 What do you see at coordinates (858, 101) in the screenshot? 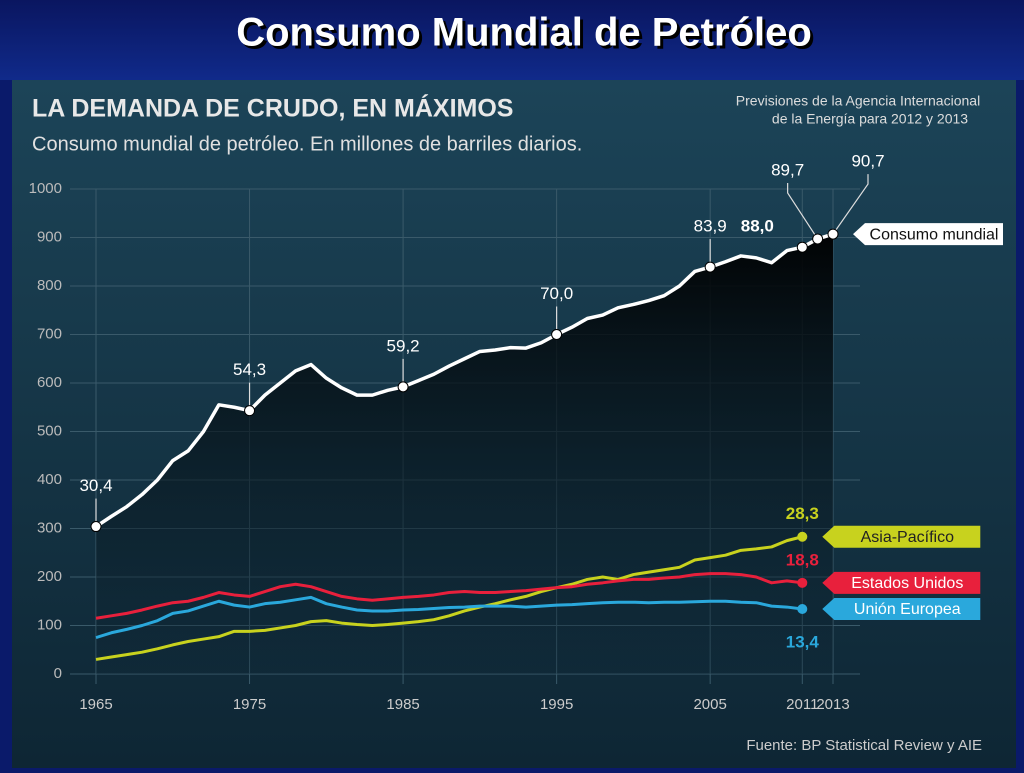
I see `note: Previsiones de la Agencia Internacional` at bounding box center [858, 101].